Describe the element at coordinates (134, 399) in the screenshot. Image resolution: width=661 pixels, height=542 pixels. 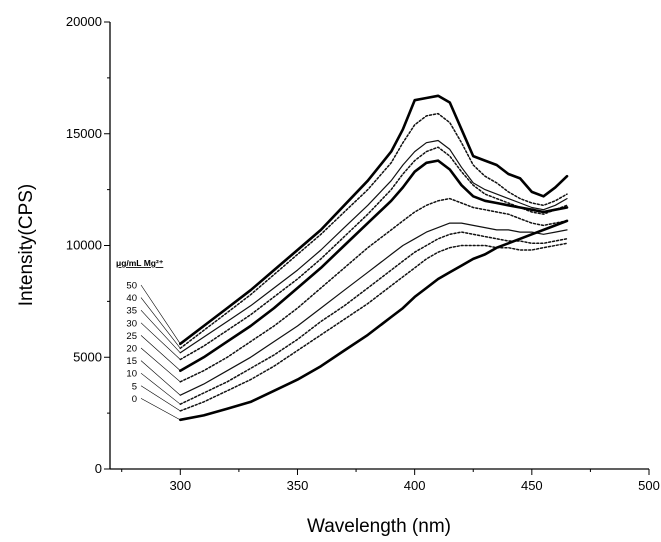
I see `legend-label-0: 0` at that location.